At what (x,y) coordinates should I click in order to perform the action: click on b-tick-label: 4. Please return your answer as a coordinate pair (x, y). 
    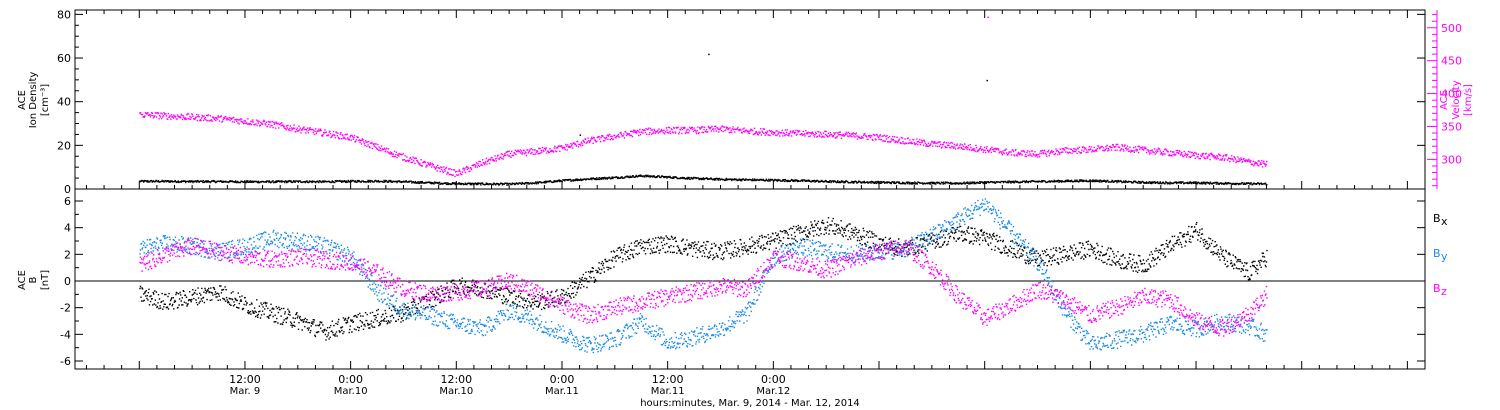
    Looking at the image, I should click on (67, 228).